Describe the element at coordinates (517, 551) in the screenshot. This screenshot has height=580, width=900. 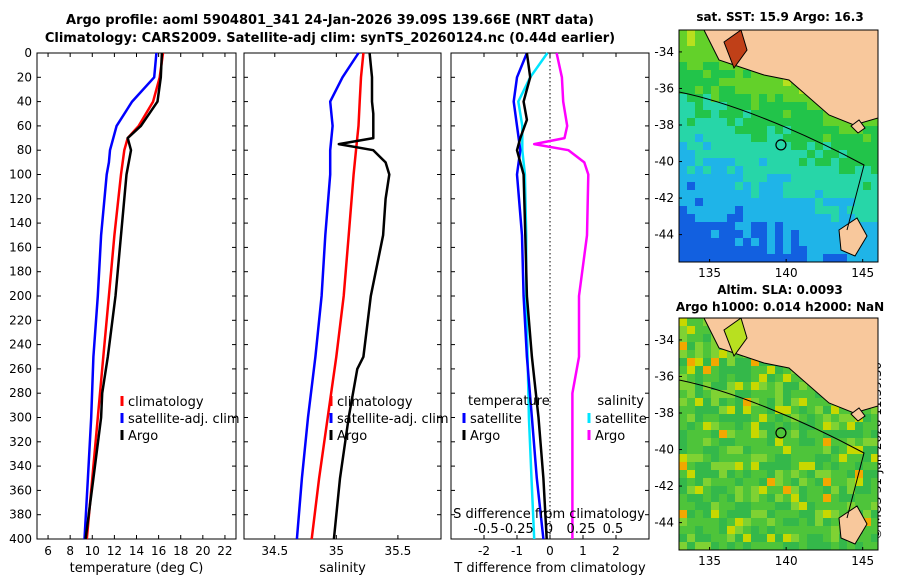
I see `x-tick-label-3: -1` at that location.